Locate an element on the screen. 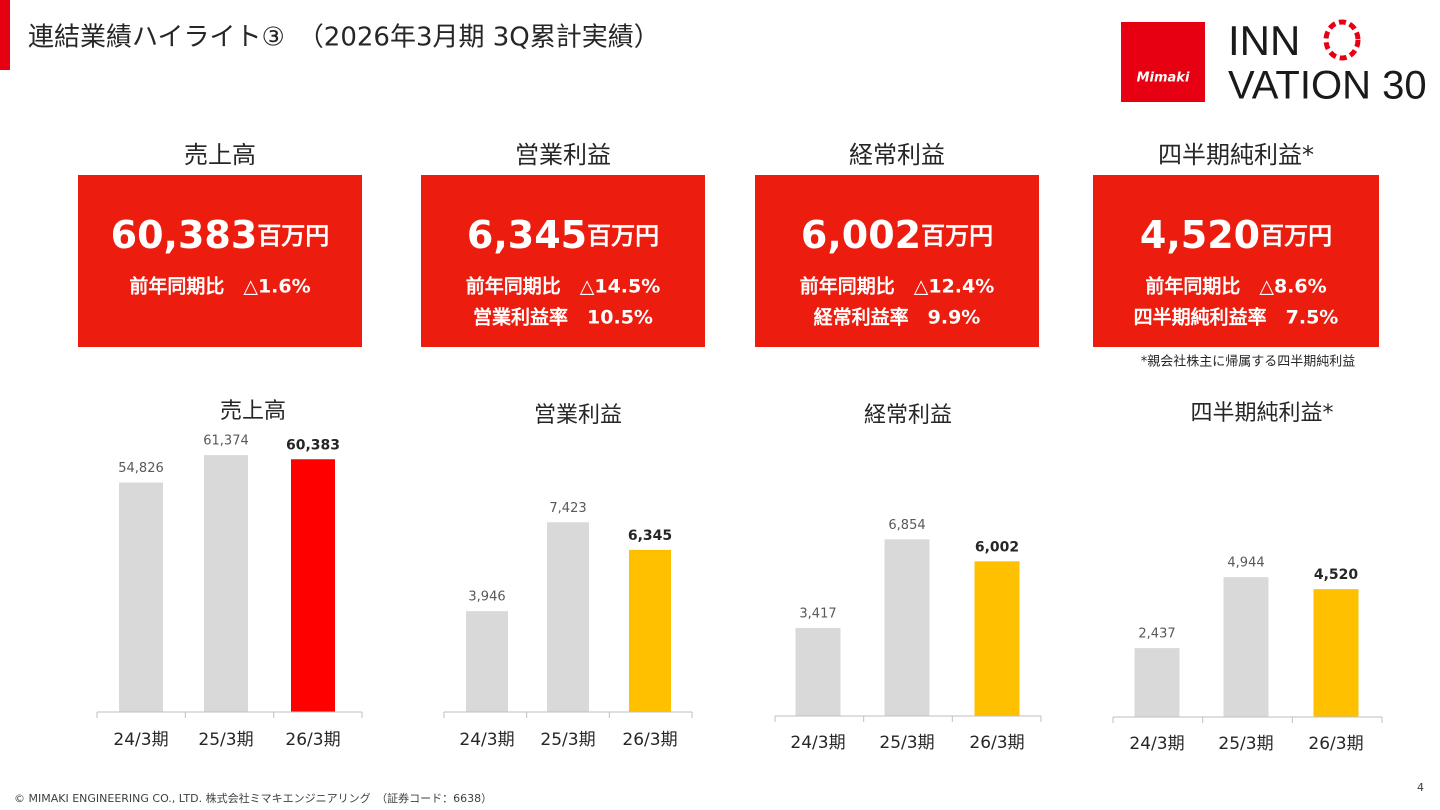 The height and width of the screenshot is (810, 1440). value-label: 4,944 is located at coordinates (1245, 563).